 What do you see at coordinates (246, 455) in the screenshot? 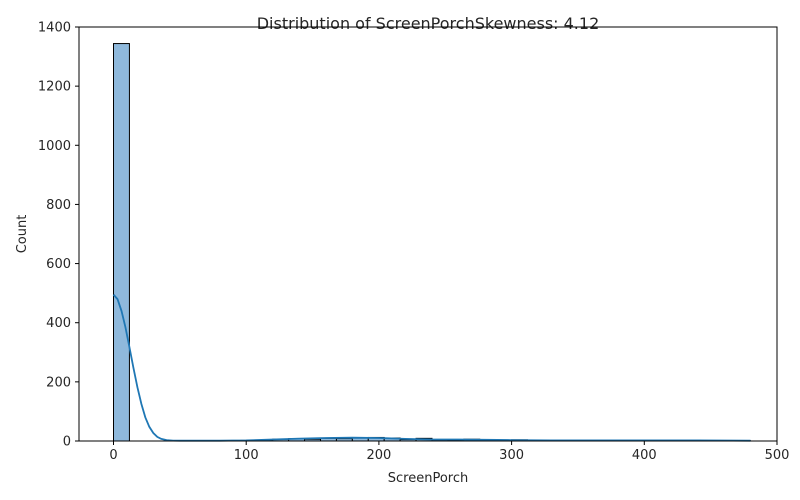
I see `x-tick-label: 100` at bounding box center [246, 455].